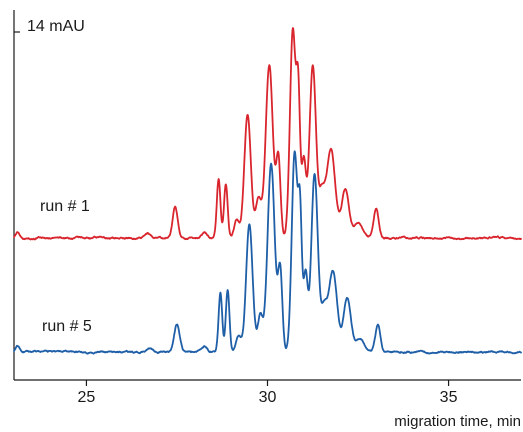 The height and width of the screenshot is (432, 523). I want to click on x-ticks: 25 30 35, so click(268, 393).